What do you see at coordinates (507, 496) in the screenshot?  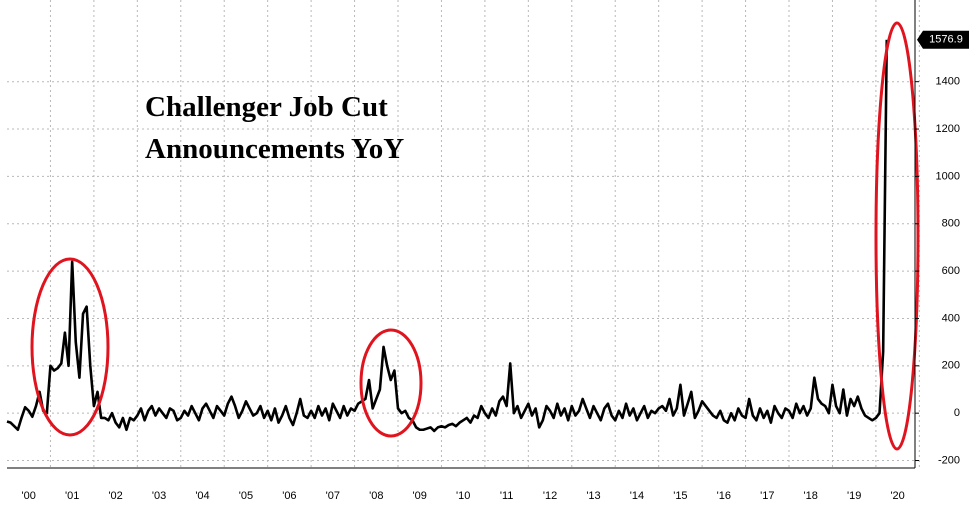 I see `x-tick-label: '11` at bounding box center [507, 496].